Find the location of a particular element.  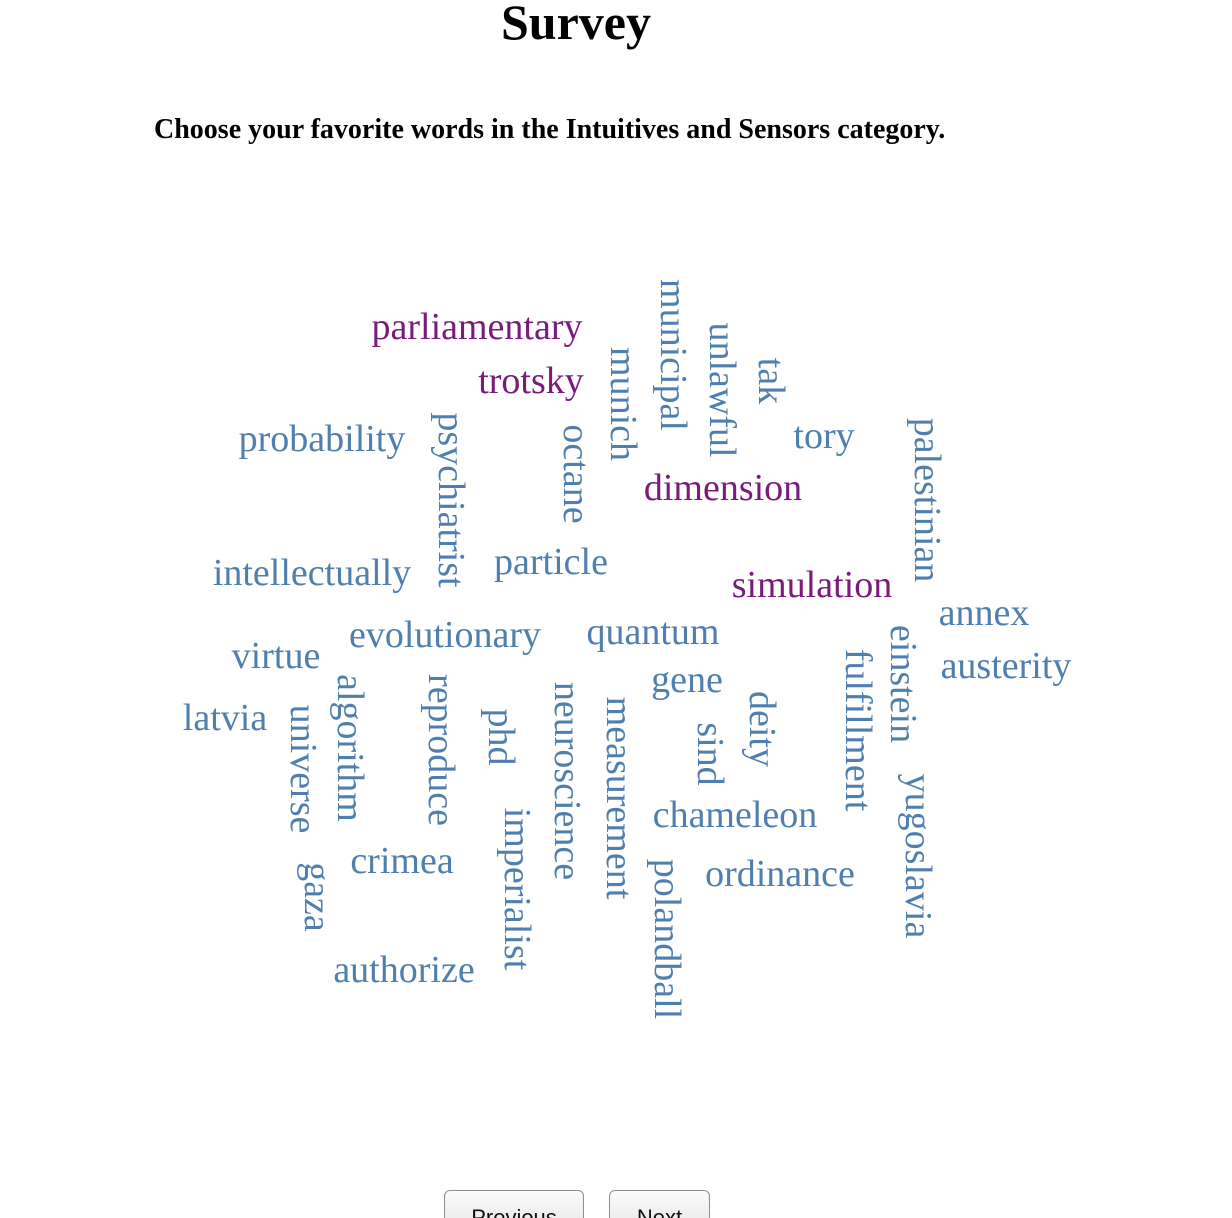

word-phd: phd is located at coordinates (501, 737).